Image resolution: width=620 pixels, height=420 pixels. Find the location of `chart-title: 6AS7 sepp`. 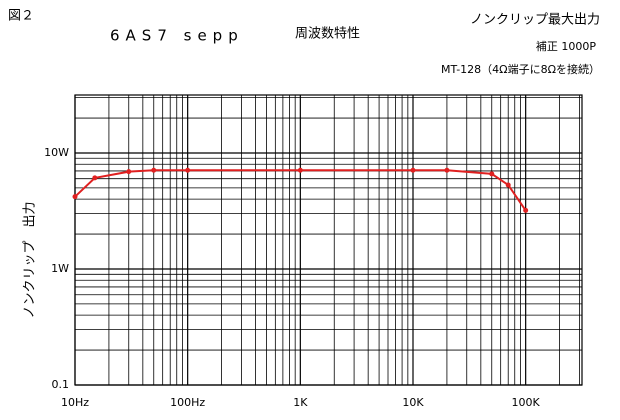

chart-title: 6AS7 sepp is located at coordinates (177, 36).